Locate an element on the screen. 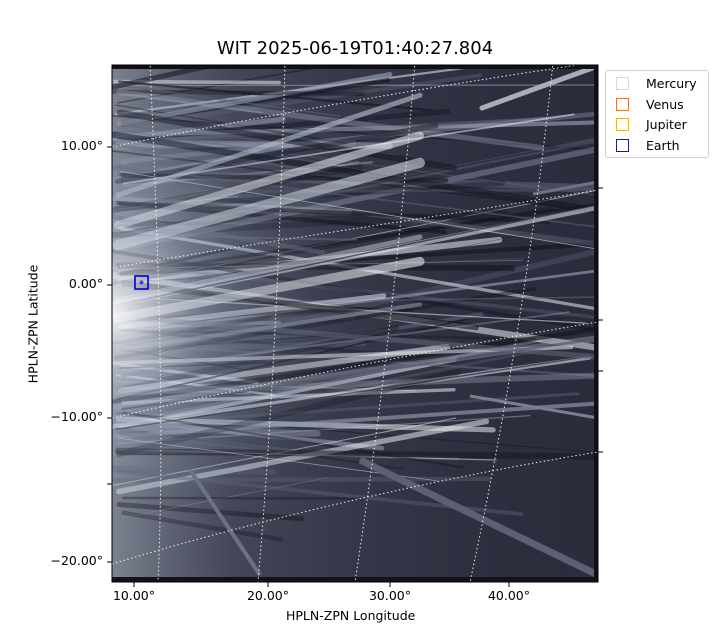 This screenshot has width=720, height=640. y-tick-label: −20.00° is located at coordinates (76, 560).